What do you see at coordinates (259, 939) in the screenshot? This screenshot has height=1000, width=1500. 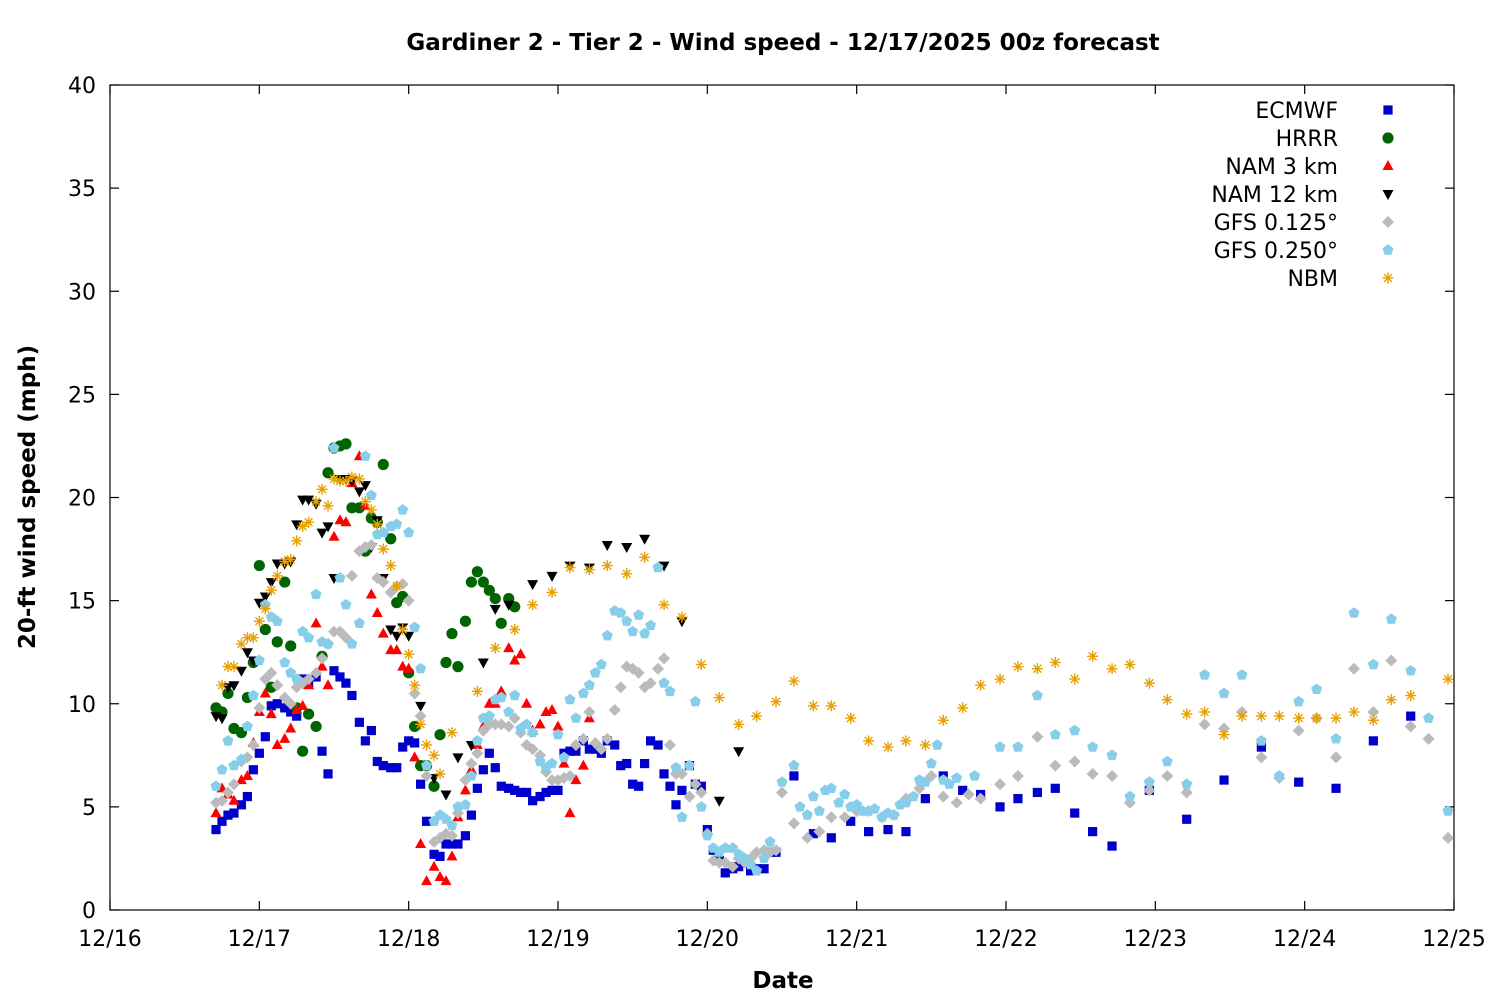 I see `x-tick-label: 12/17` at bounding box center [259, 939].